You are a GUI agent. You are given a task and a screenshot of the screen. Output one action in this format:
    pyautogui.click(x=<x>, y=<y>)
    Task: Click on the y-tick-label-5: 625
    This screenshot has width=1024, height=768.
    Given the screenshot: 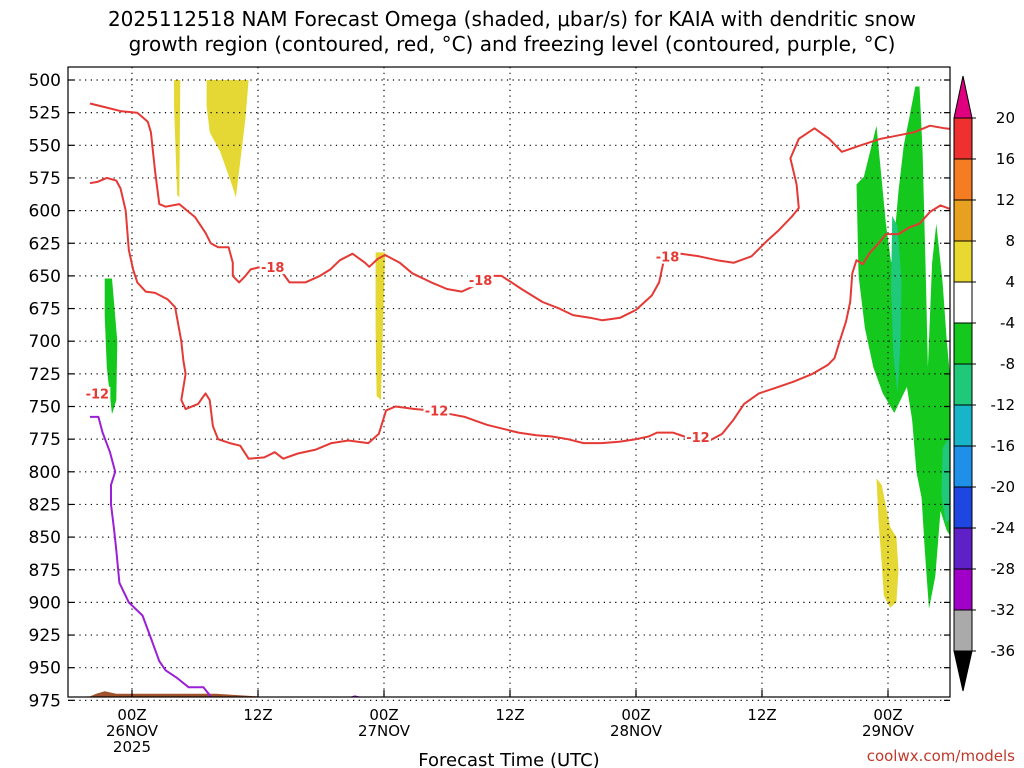 What is the action you would take?
    pyautogui.click(x=45, y=244)
    